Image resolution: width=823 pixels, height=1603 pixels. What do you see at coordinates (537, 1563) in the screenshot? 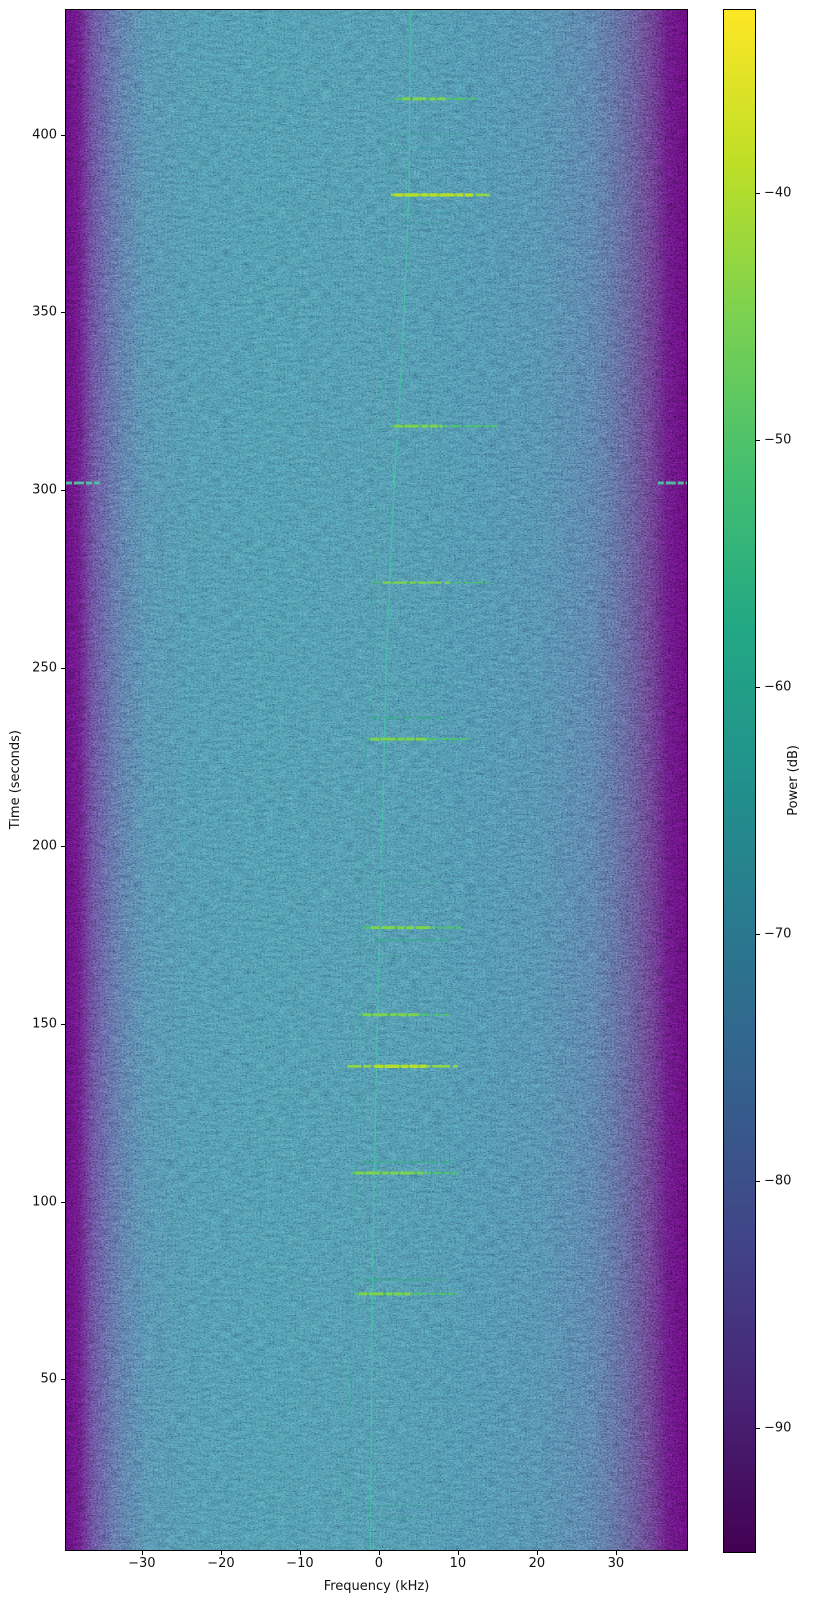
I see `x-tick-label: 20` at bounding box center [537, 1563].